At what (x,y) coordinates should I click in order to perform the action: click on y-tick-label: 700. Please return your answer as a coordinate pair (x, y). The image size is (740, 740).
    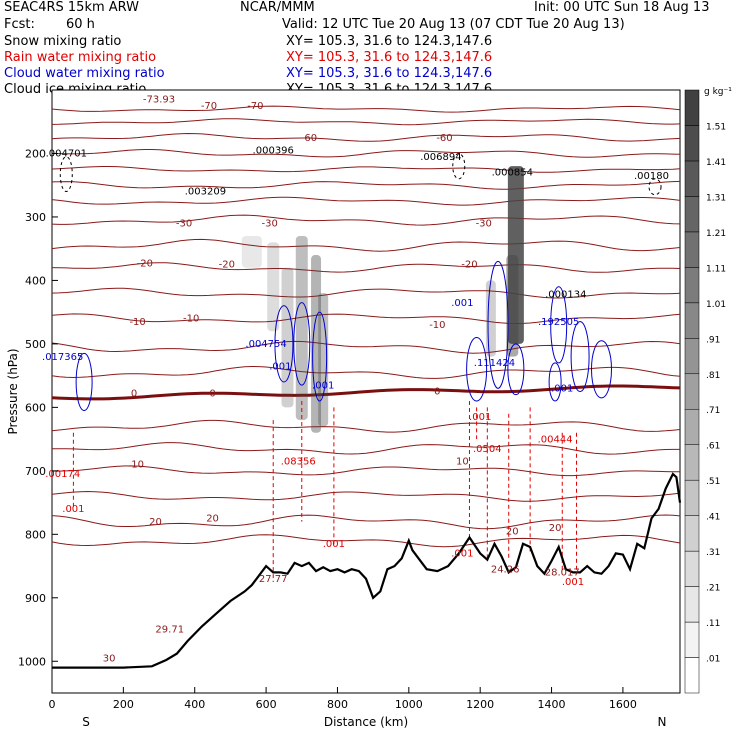
    Looking at the image, I should click on (35, 471).